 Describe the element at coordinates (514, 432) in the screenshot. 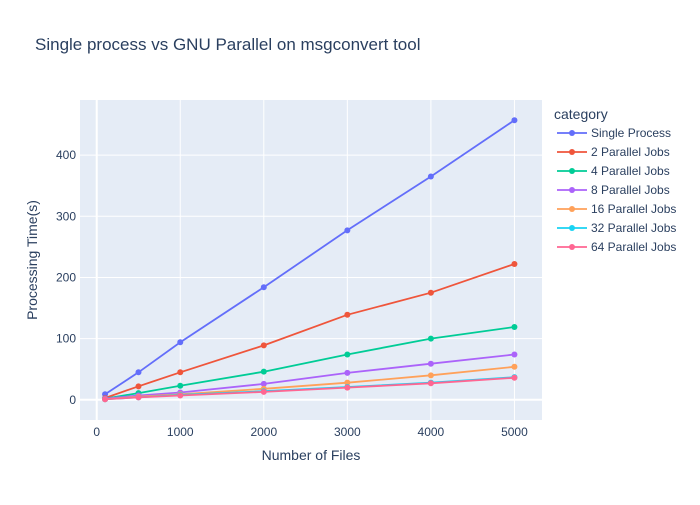

I see `x-tick-label: 5000` at that location.